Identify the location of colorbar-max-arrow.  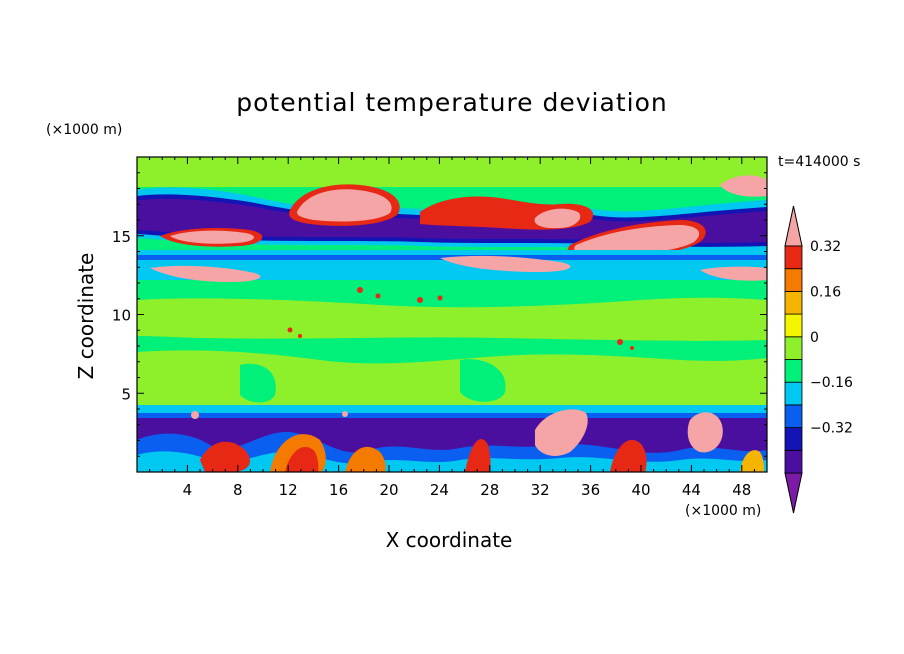
(793, 226).